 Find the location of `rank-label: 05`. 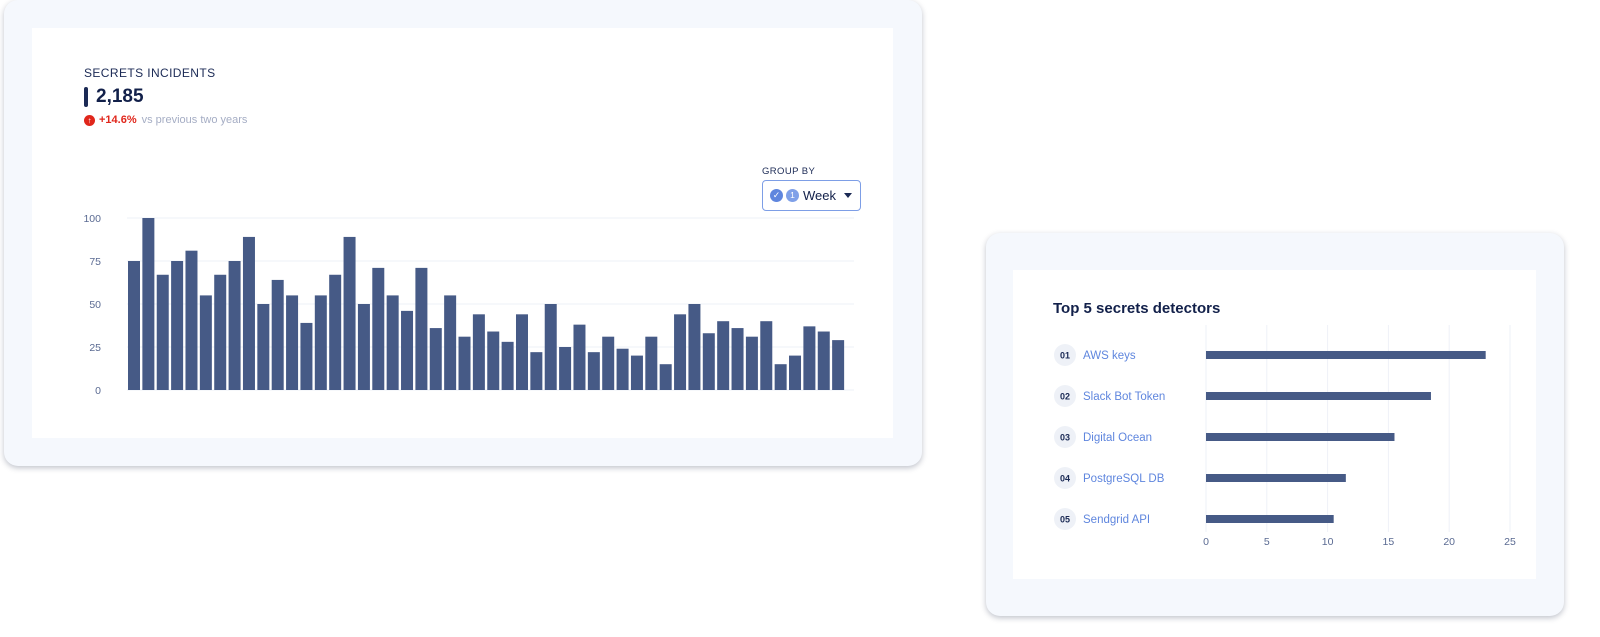

rank-label: 05 is located at coordinates (1065, 520).